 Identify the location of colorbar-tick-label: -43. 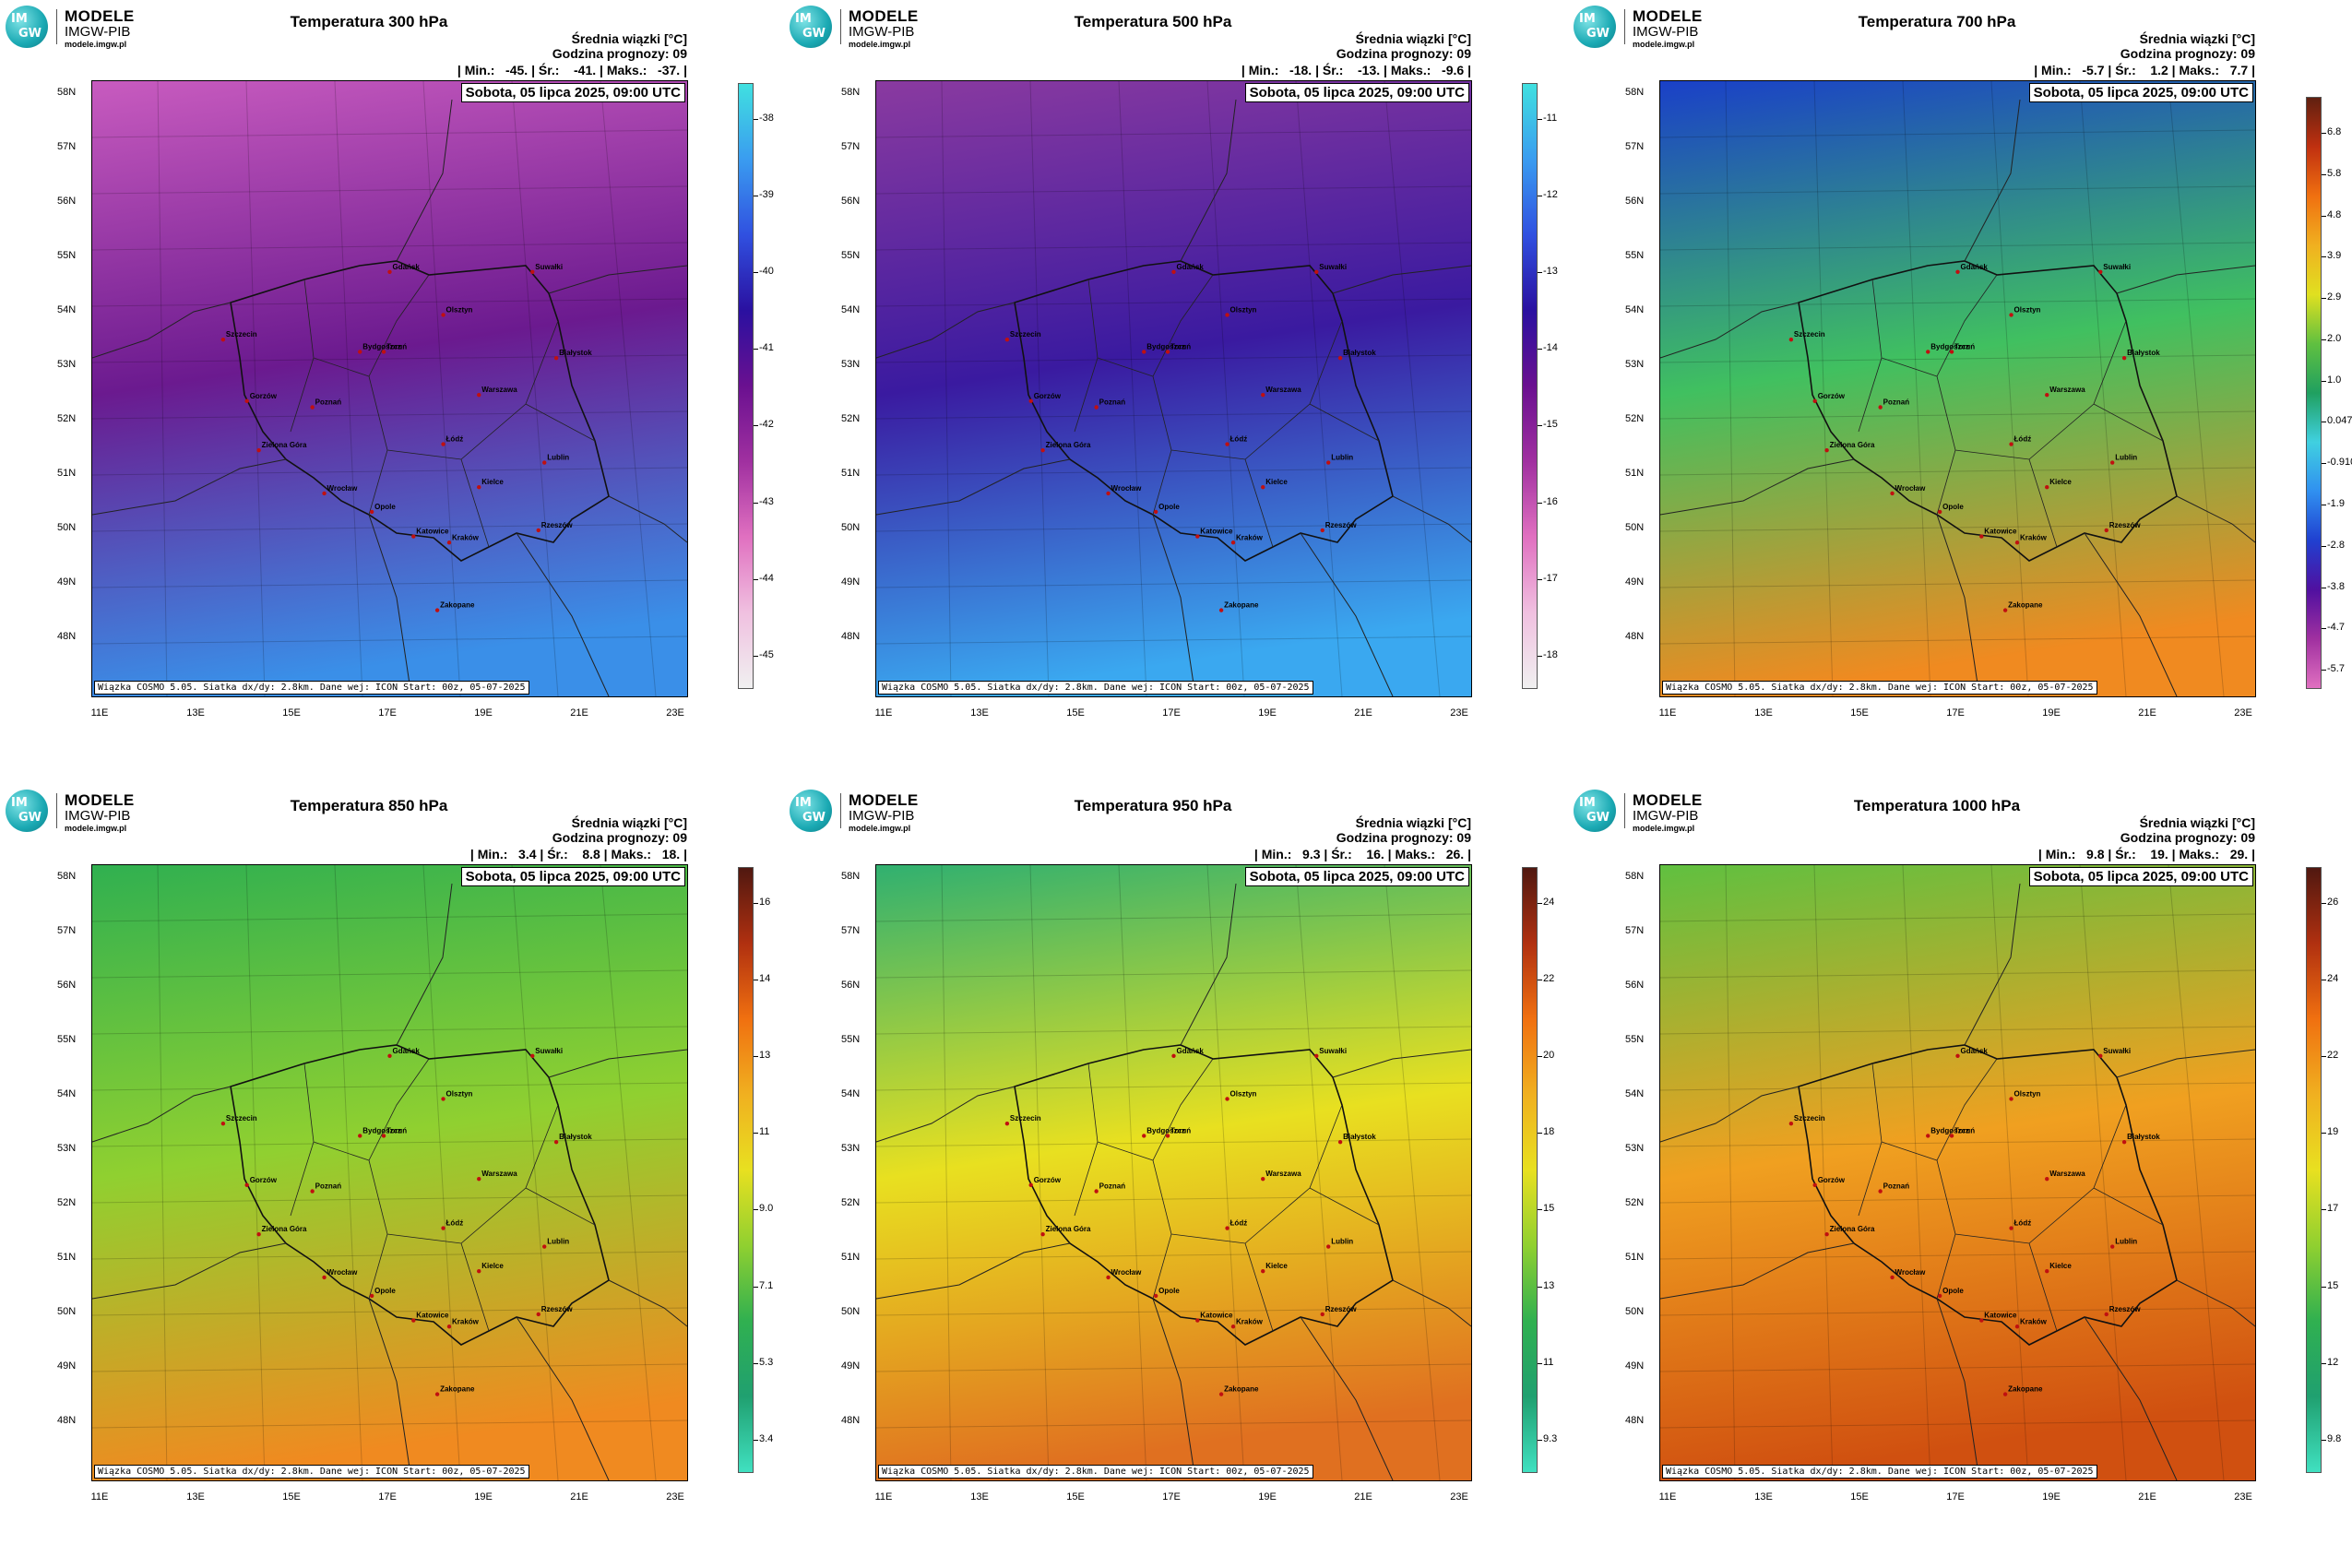
(764, 501).